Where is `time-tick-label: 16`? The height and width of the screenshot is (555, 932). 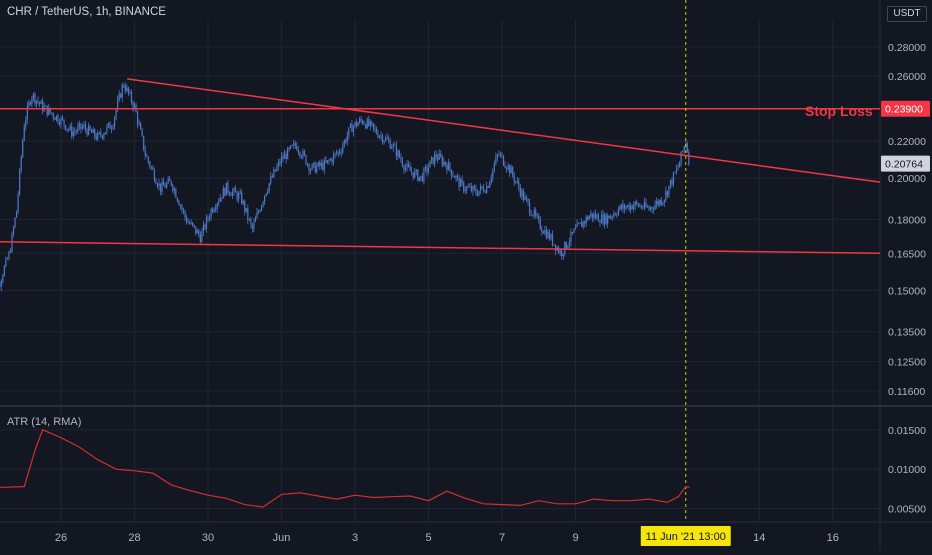 time-tick-label: 16 is located at coordinates (833, 538).